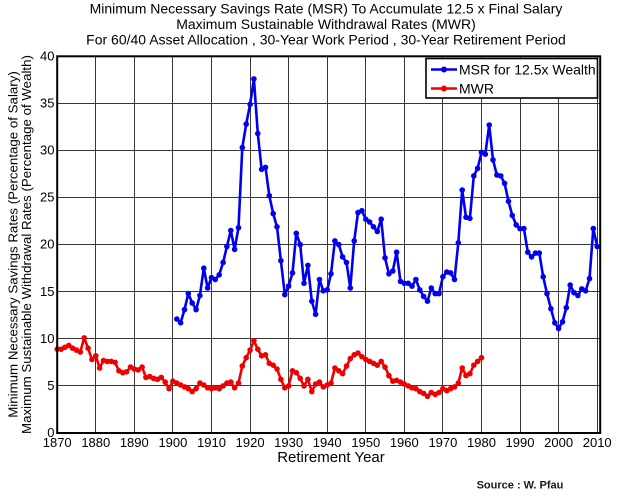 The image size is (624, 500). Describe the element at coordinates (597, 442) in the screenshot. I see `svg-text: 2010` at that location.